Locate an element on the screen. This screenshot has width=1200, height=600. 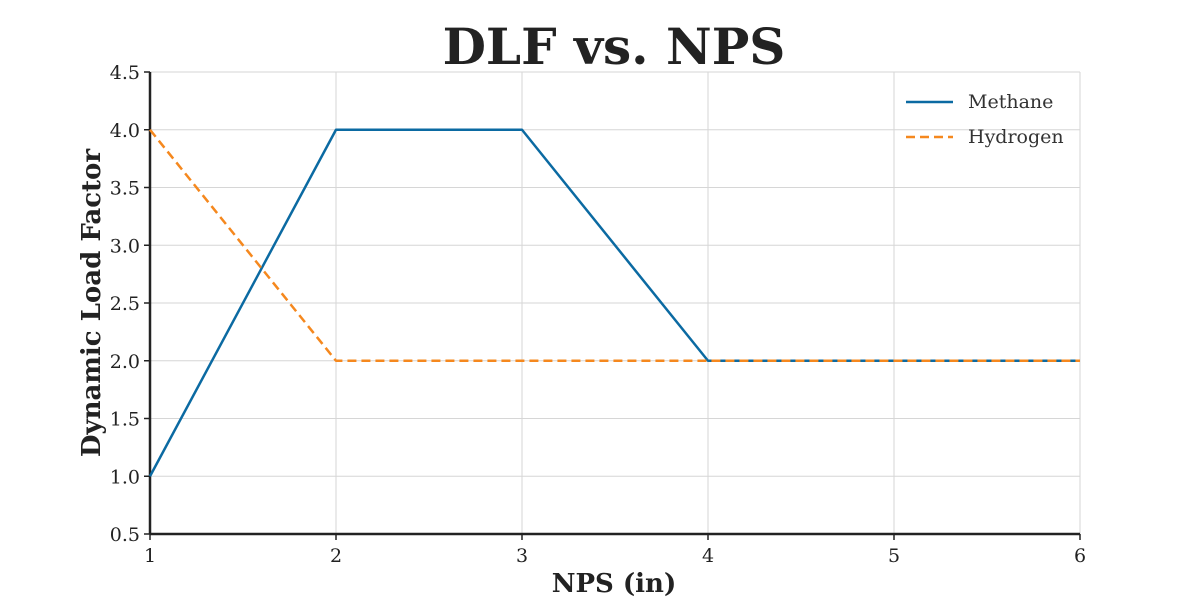
x-tick-label: 2 is located at coordinates (336, 556).